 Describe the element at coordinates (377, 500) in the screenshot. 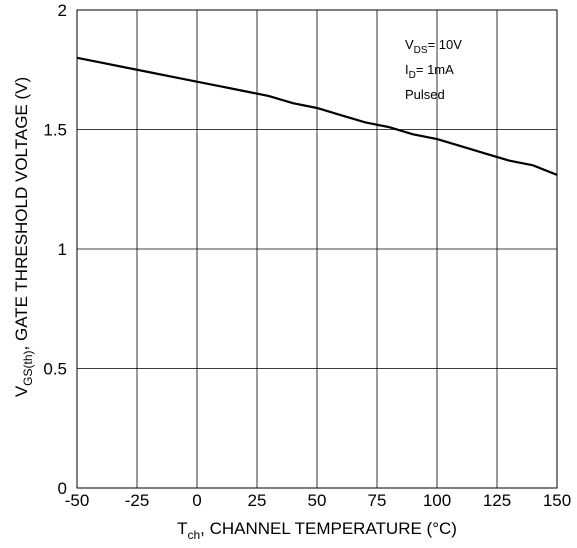

I see `x-tick-label: 75` at that location.